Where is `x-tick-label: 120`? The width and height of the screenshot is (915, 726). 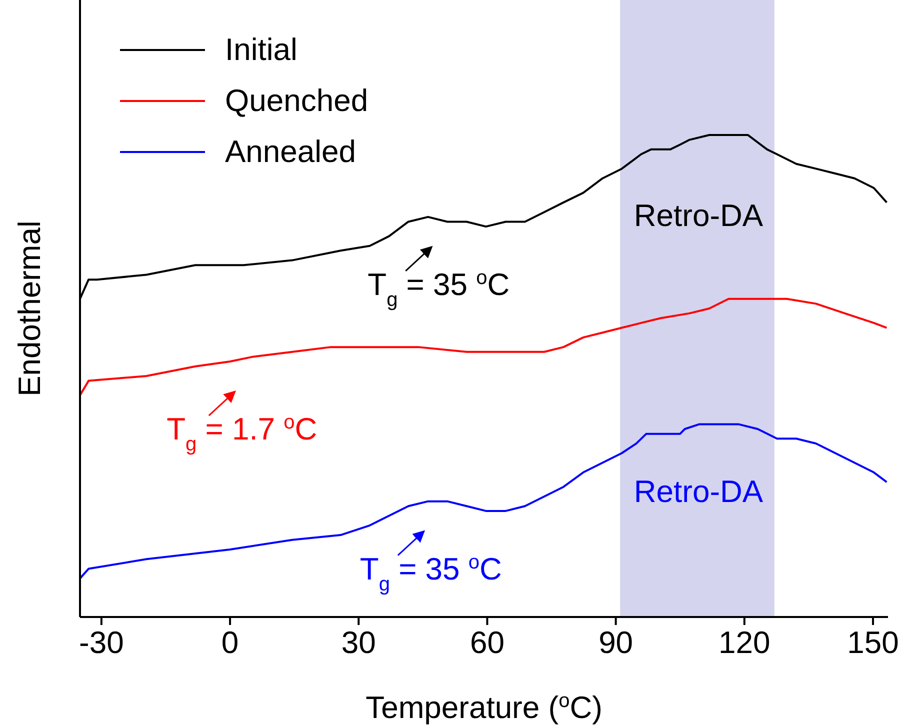
x-tick-label: 120 is located at coordinates (744, 642).